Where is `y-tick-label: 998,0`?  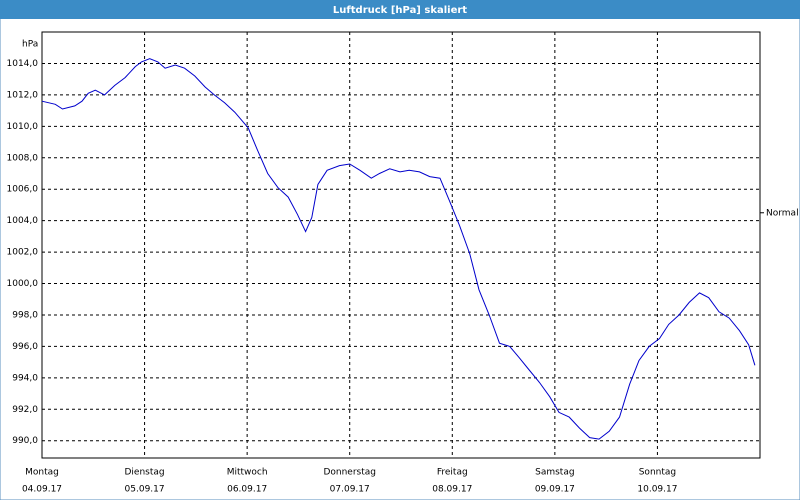
y-tick-label: 998,0 is located at coordinates (25, 315).